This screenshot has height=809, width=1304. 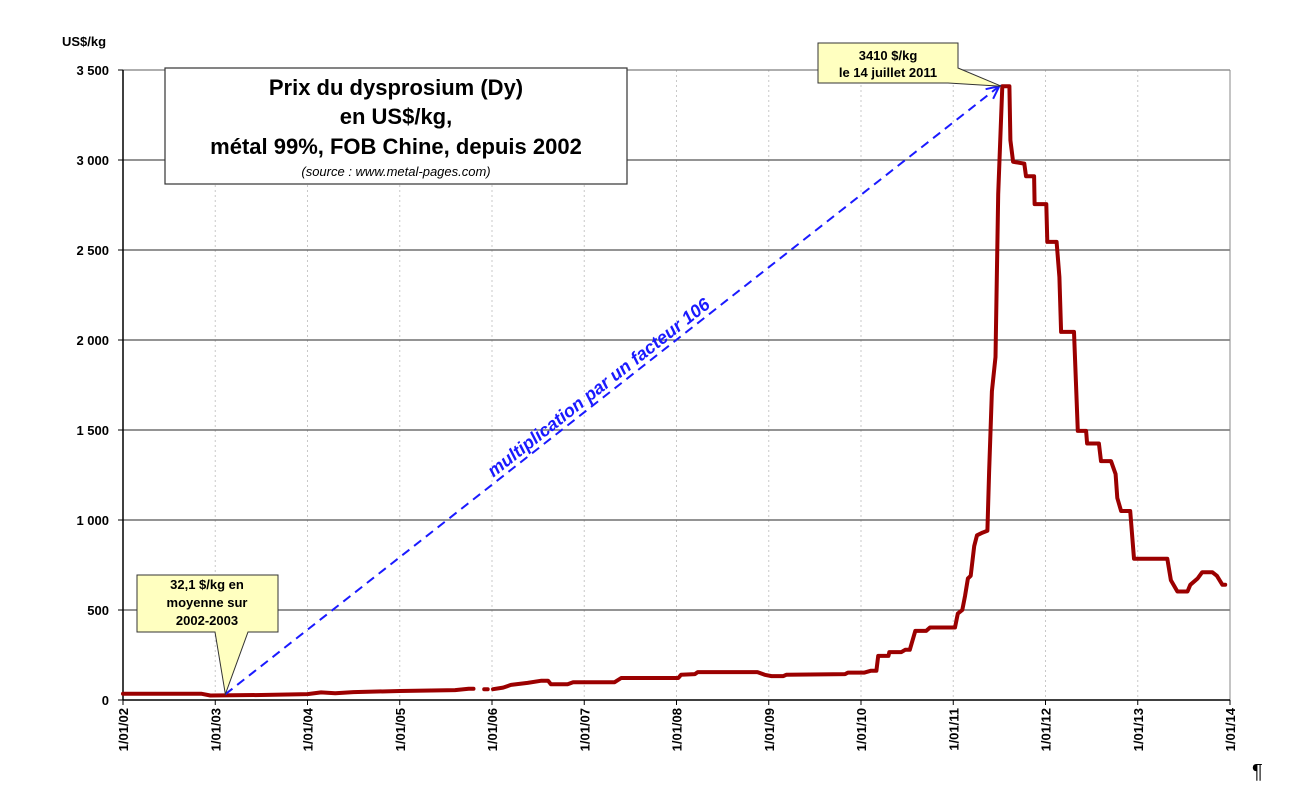 I want to click on title-line-2: en US$/kg,, so click(x=396, y=116).